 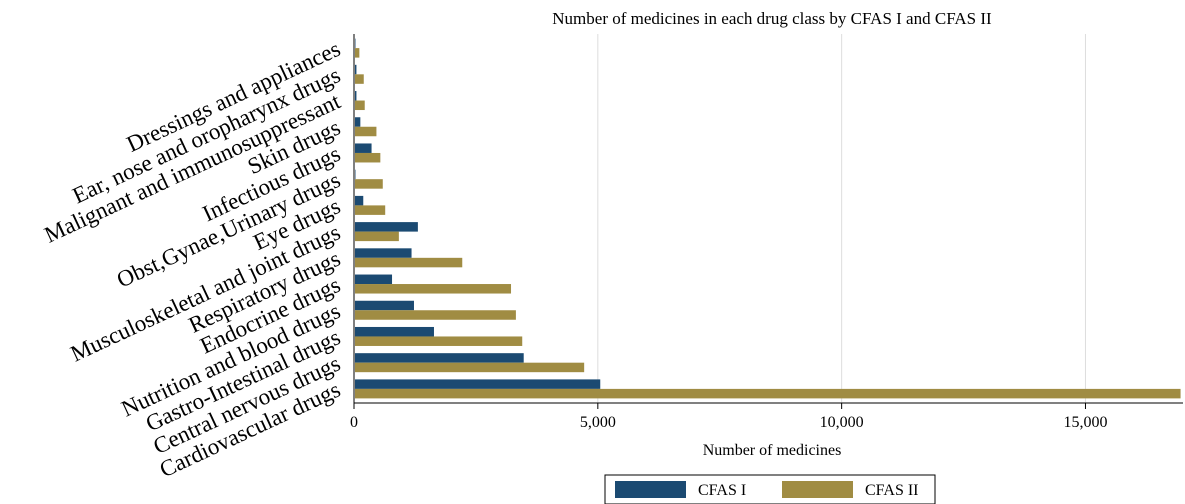 I want to click on x-axis-title: Number of medicines, so click(x=772, y=450).